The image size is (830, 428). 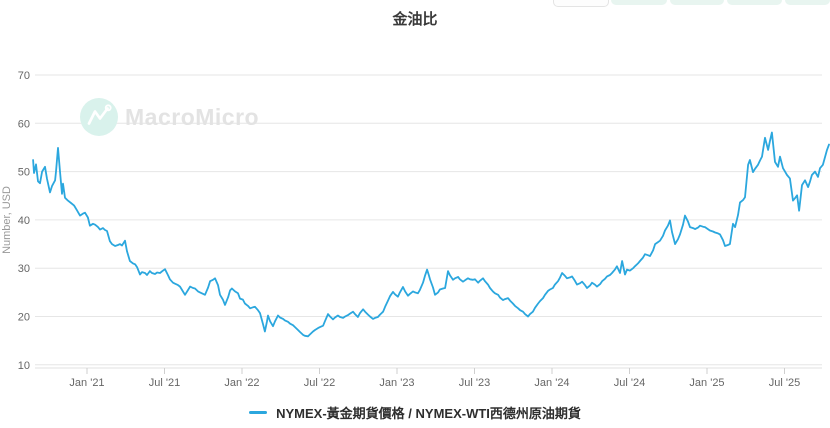 What do you see at coordinates (706, 383) in the screenshot?
I see `x-tick-label: Jan '25` at bounding box center [706, 383].